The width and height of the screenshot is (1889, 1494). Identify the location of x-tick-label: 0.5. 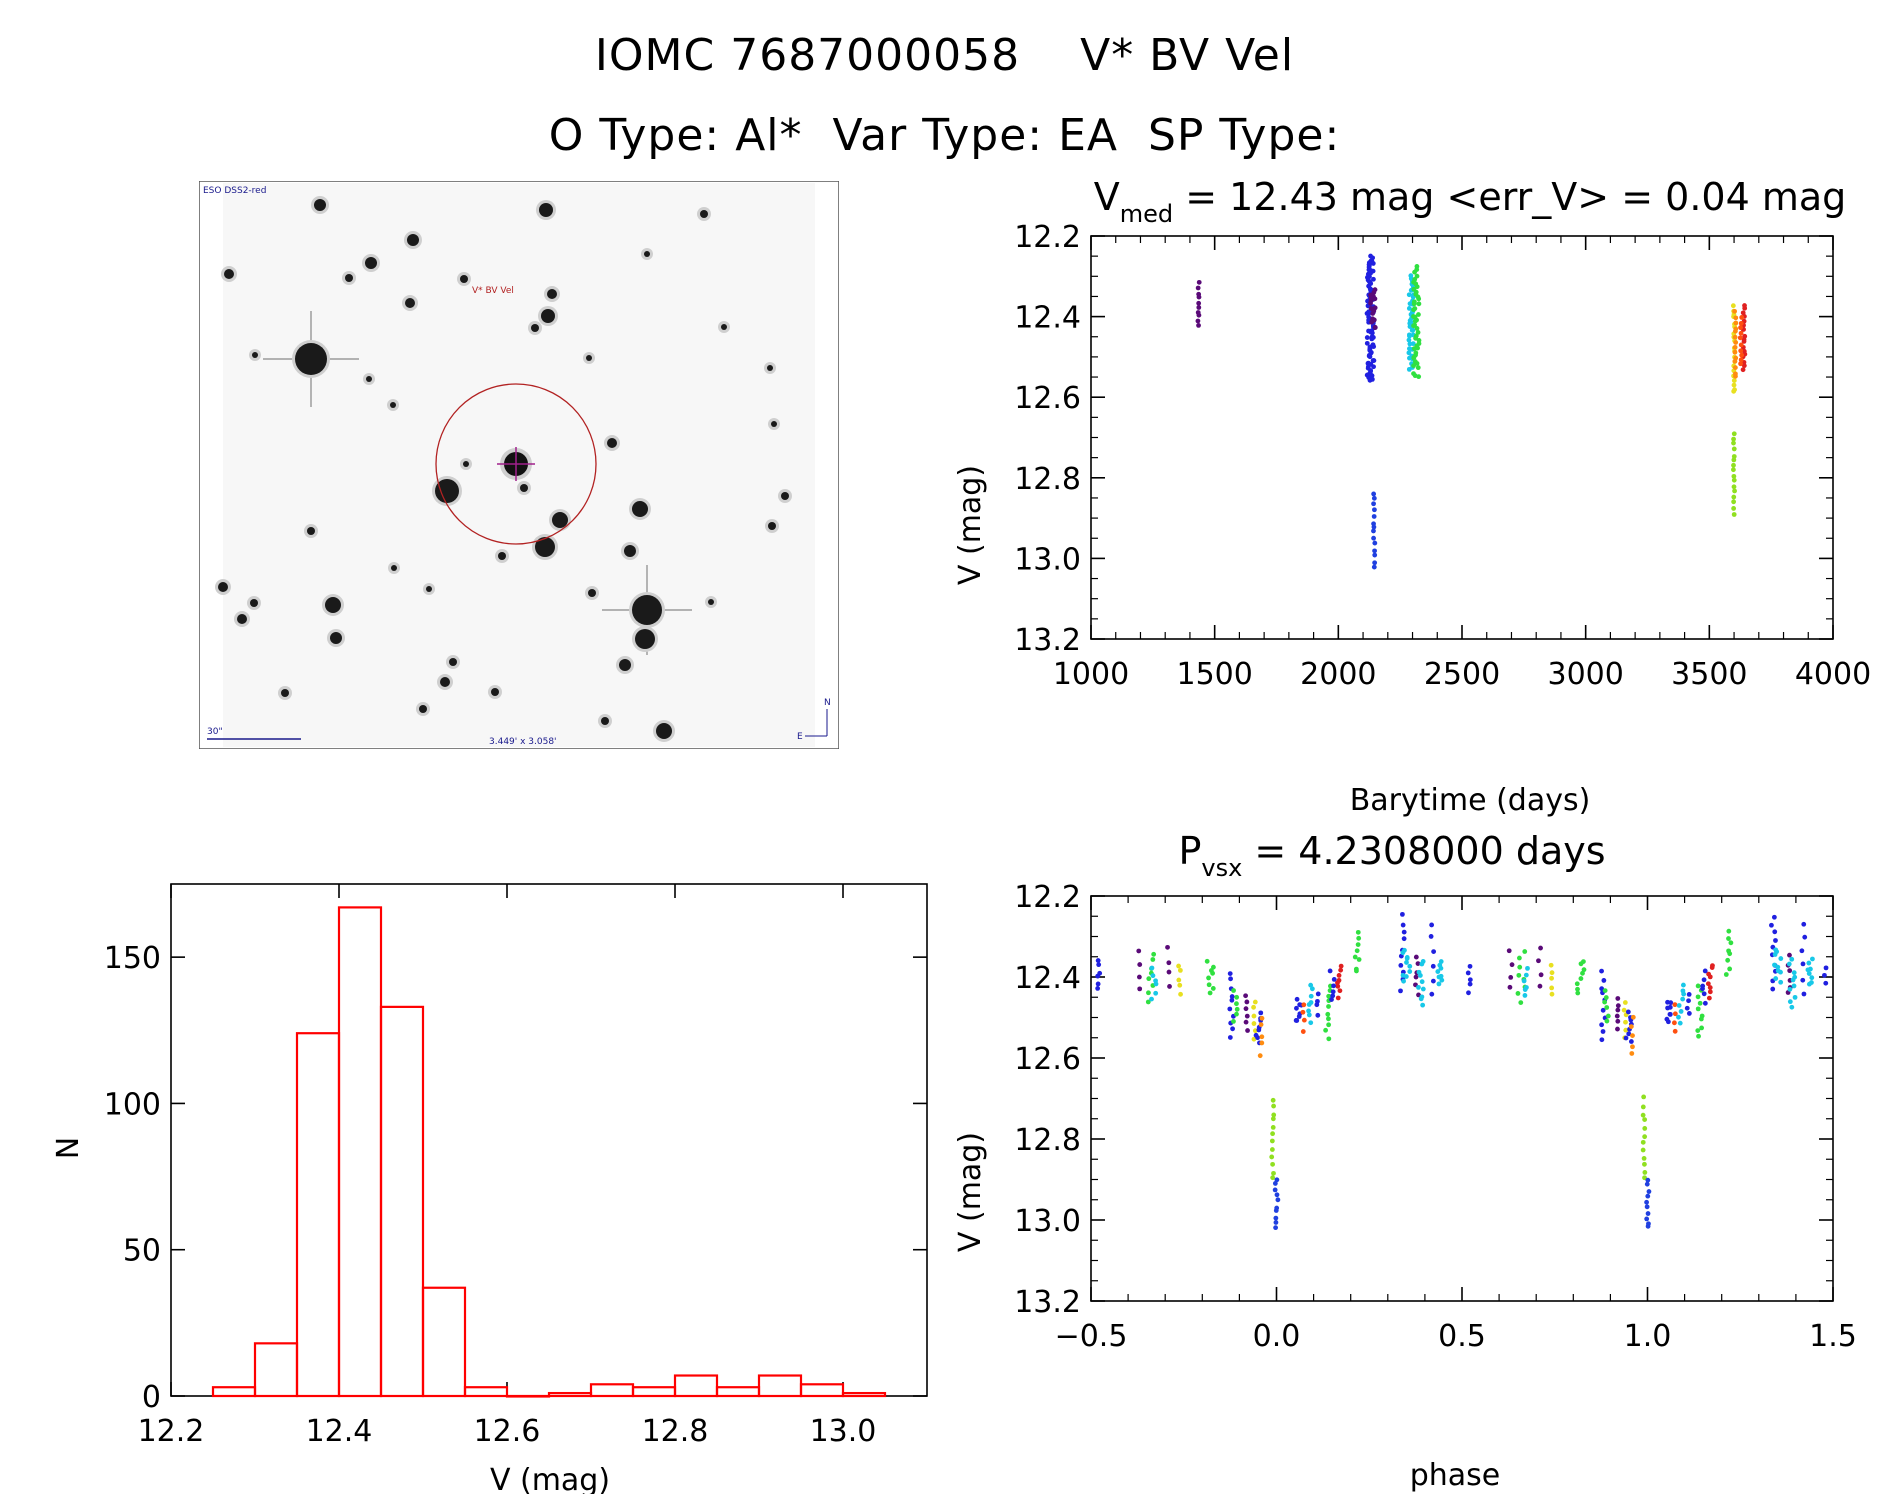
(1462, 1336).